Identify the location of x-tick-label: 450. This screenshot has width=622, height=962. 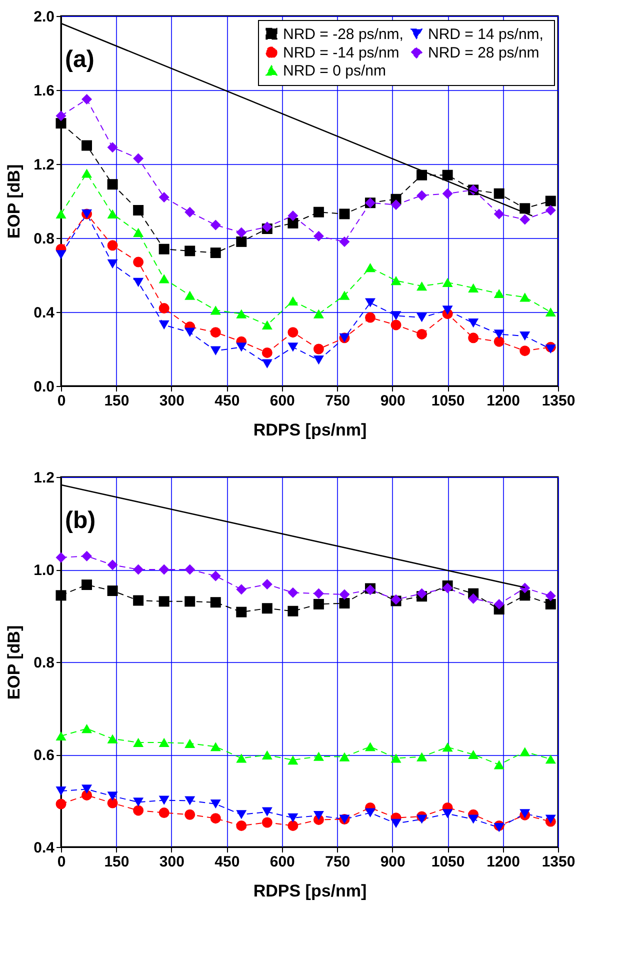
(227, 401).